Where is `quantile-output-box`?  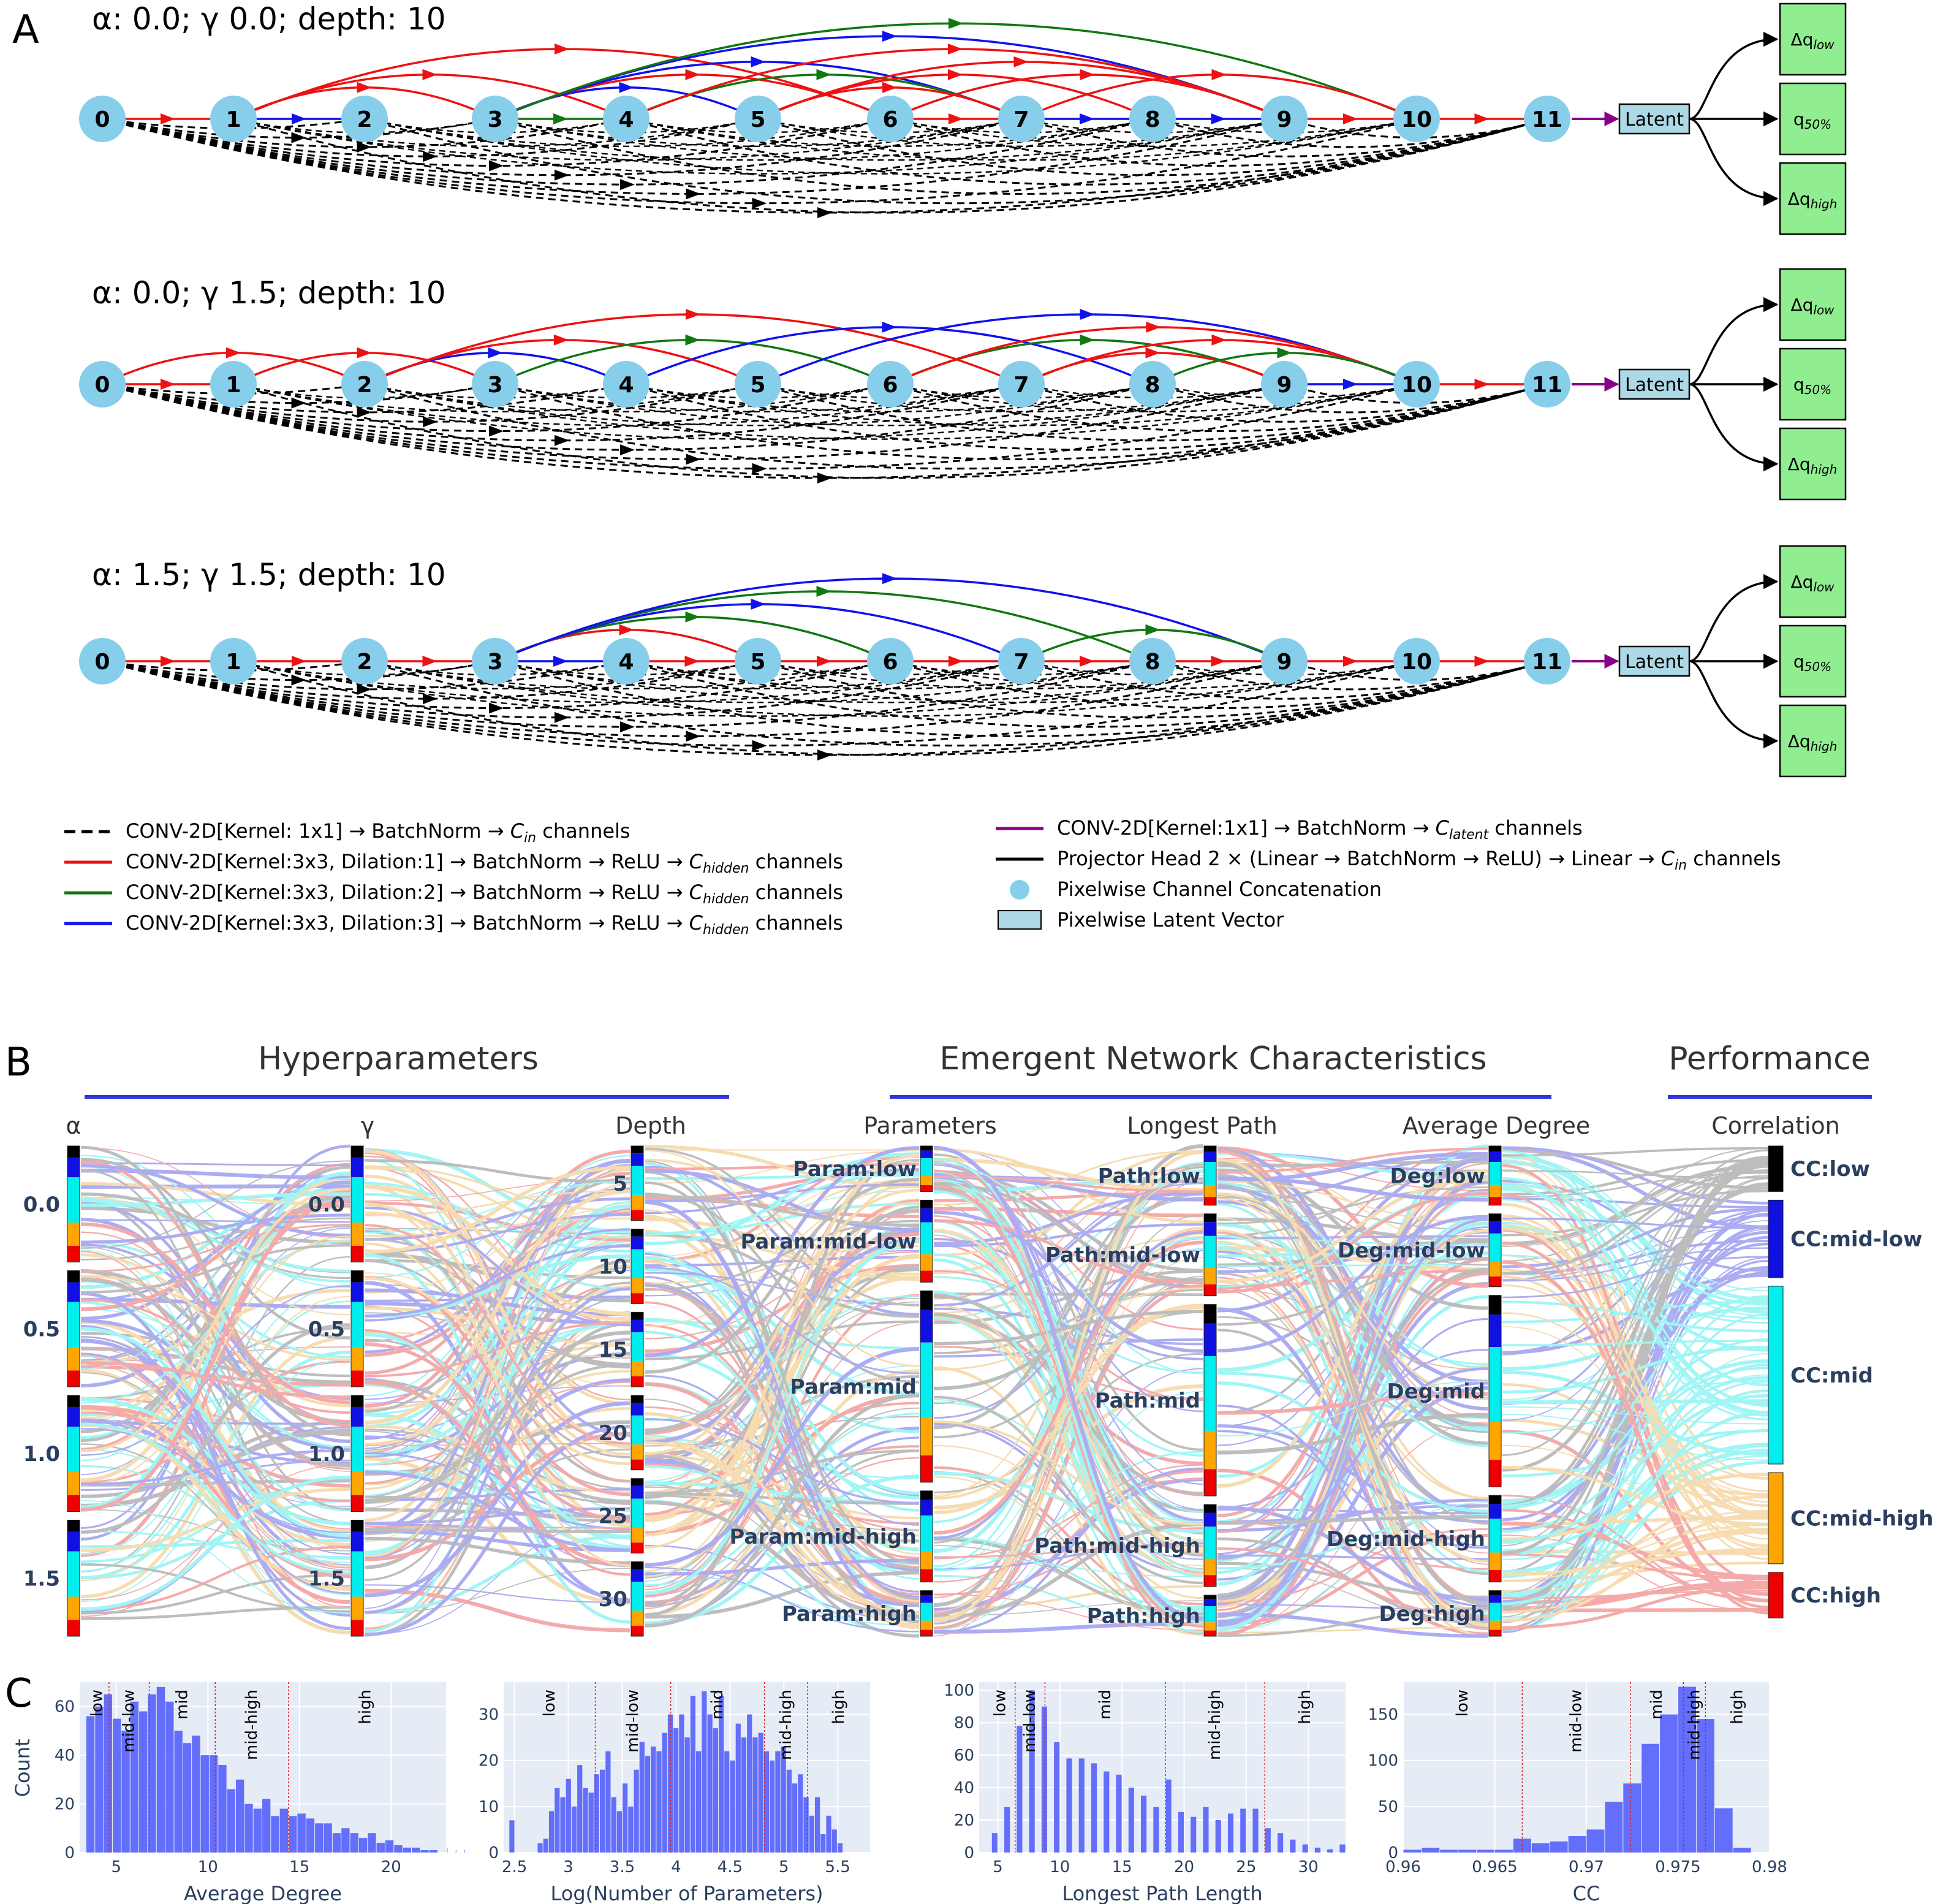
quantile-output-box is located at coordinates (1813, 384).